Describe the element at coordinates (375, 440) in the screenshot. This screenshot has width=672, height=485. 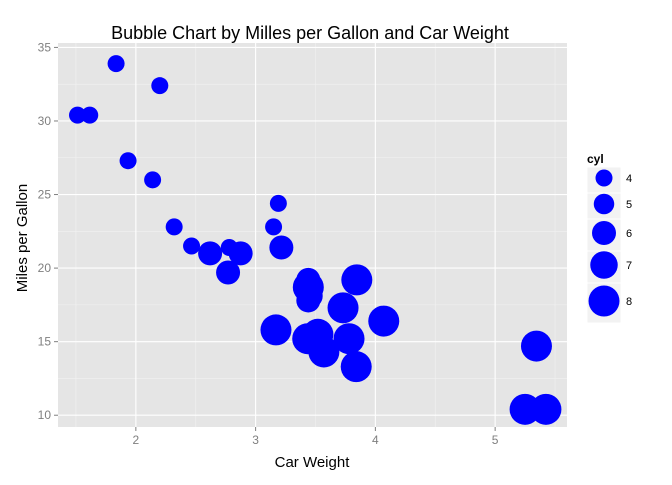
I see `x-tick-label: 4` at that location.